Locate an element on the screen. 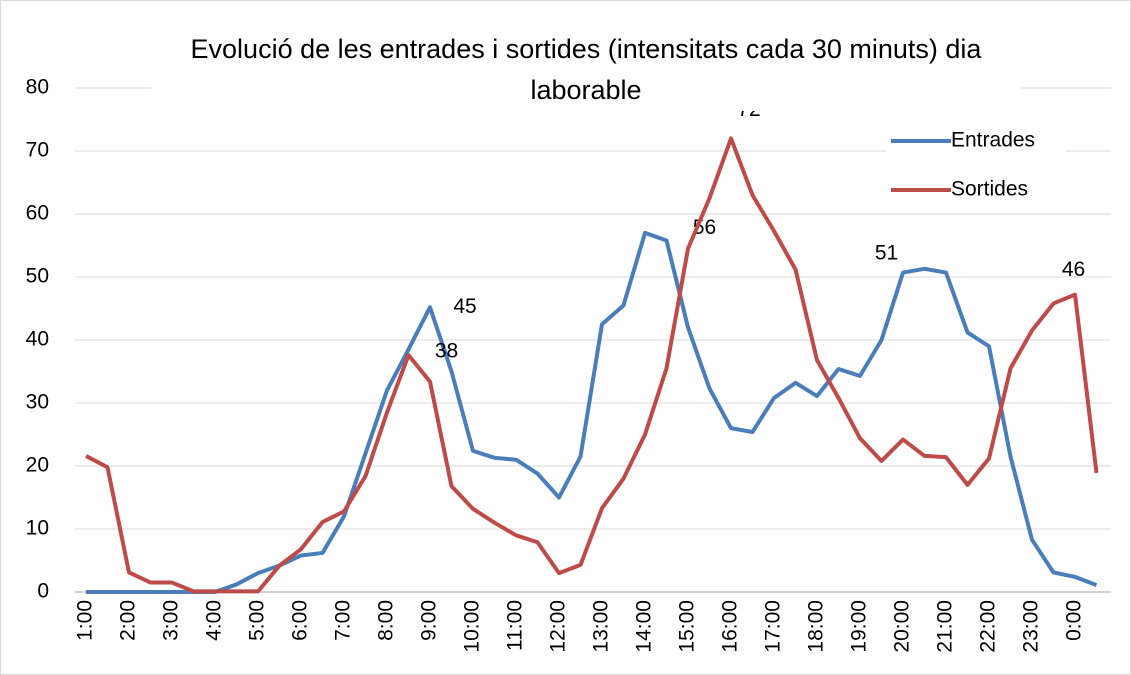 The width and height of the screenshot is (1131, 675). x-tick-label: 3:00 is located at coordinates (171, 620).